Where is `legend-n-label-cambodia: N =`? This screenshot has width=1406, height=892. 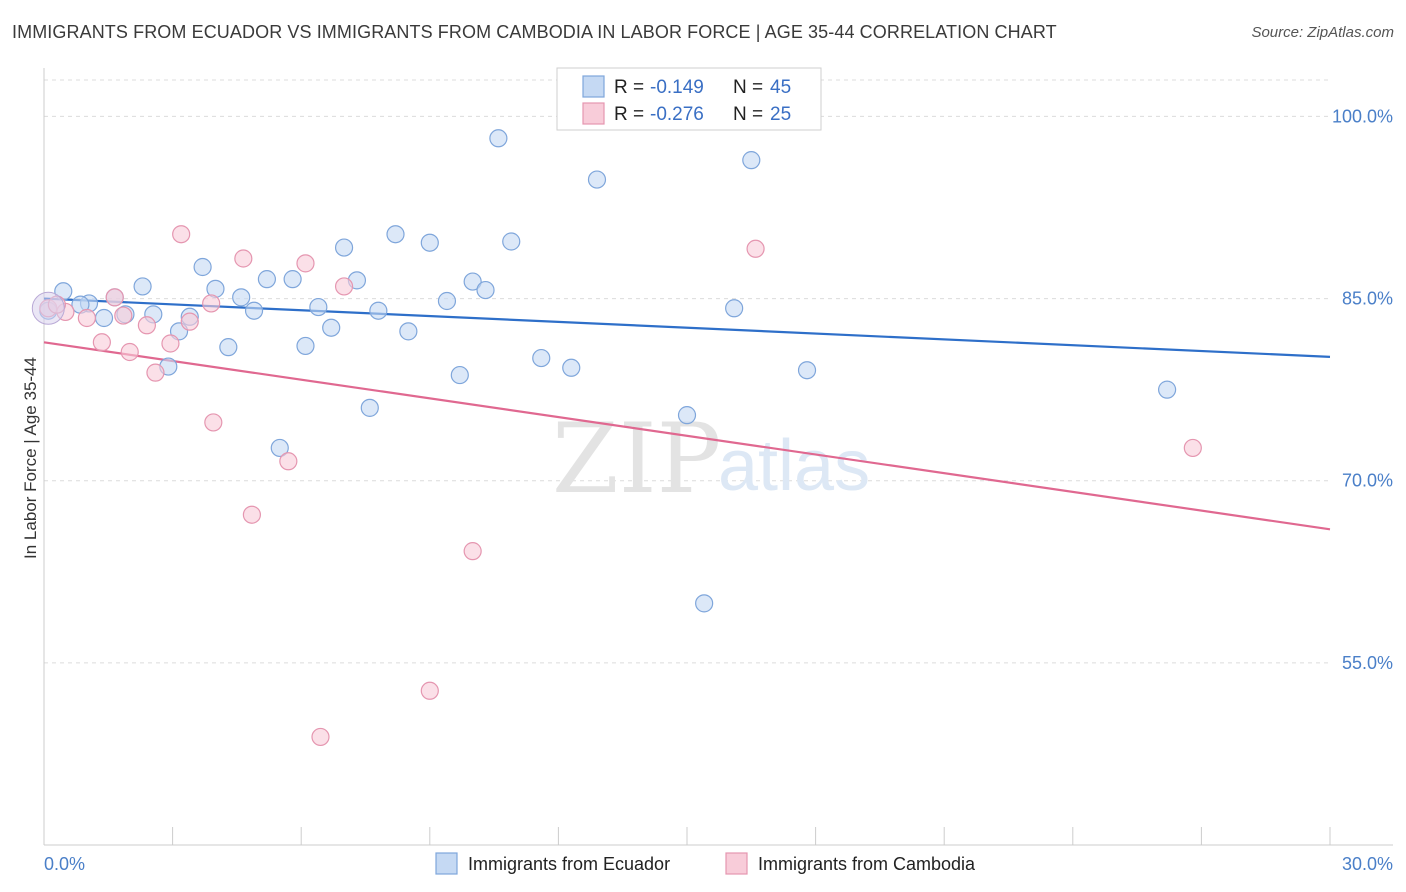
legend-n-label-cambodia: N = is located at coordinates (750, 114).